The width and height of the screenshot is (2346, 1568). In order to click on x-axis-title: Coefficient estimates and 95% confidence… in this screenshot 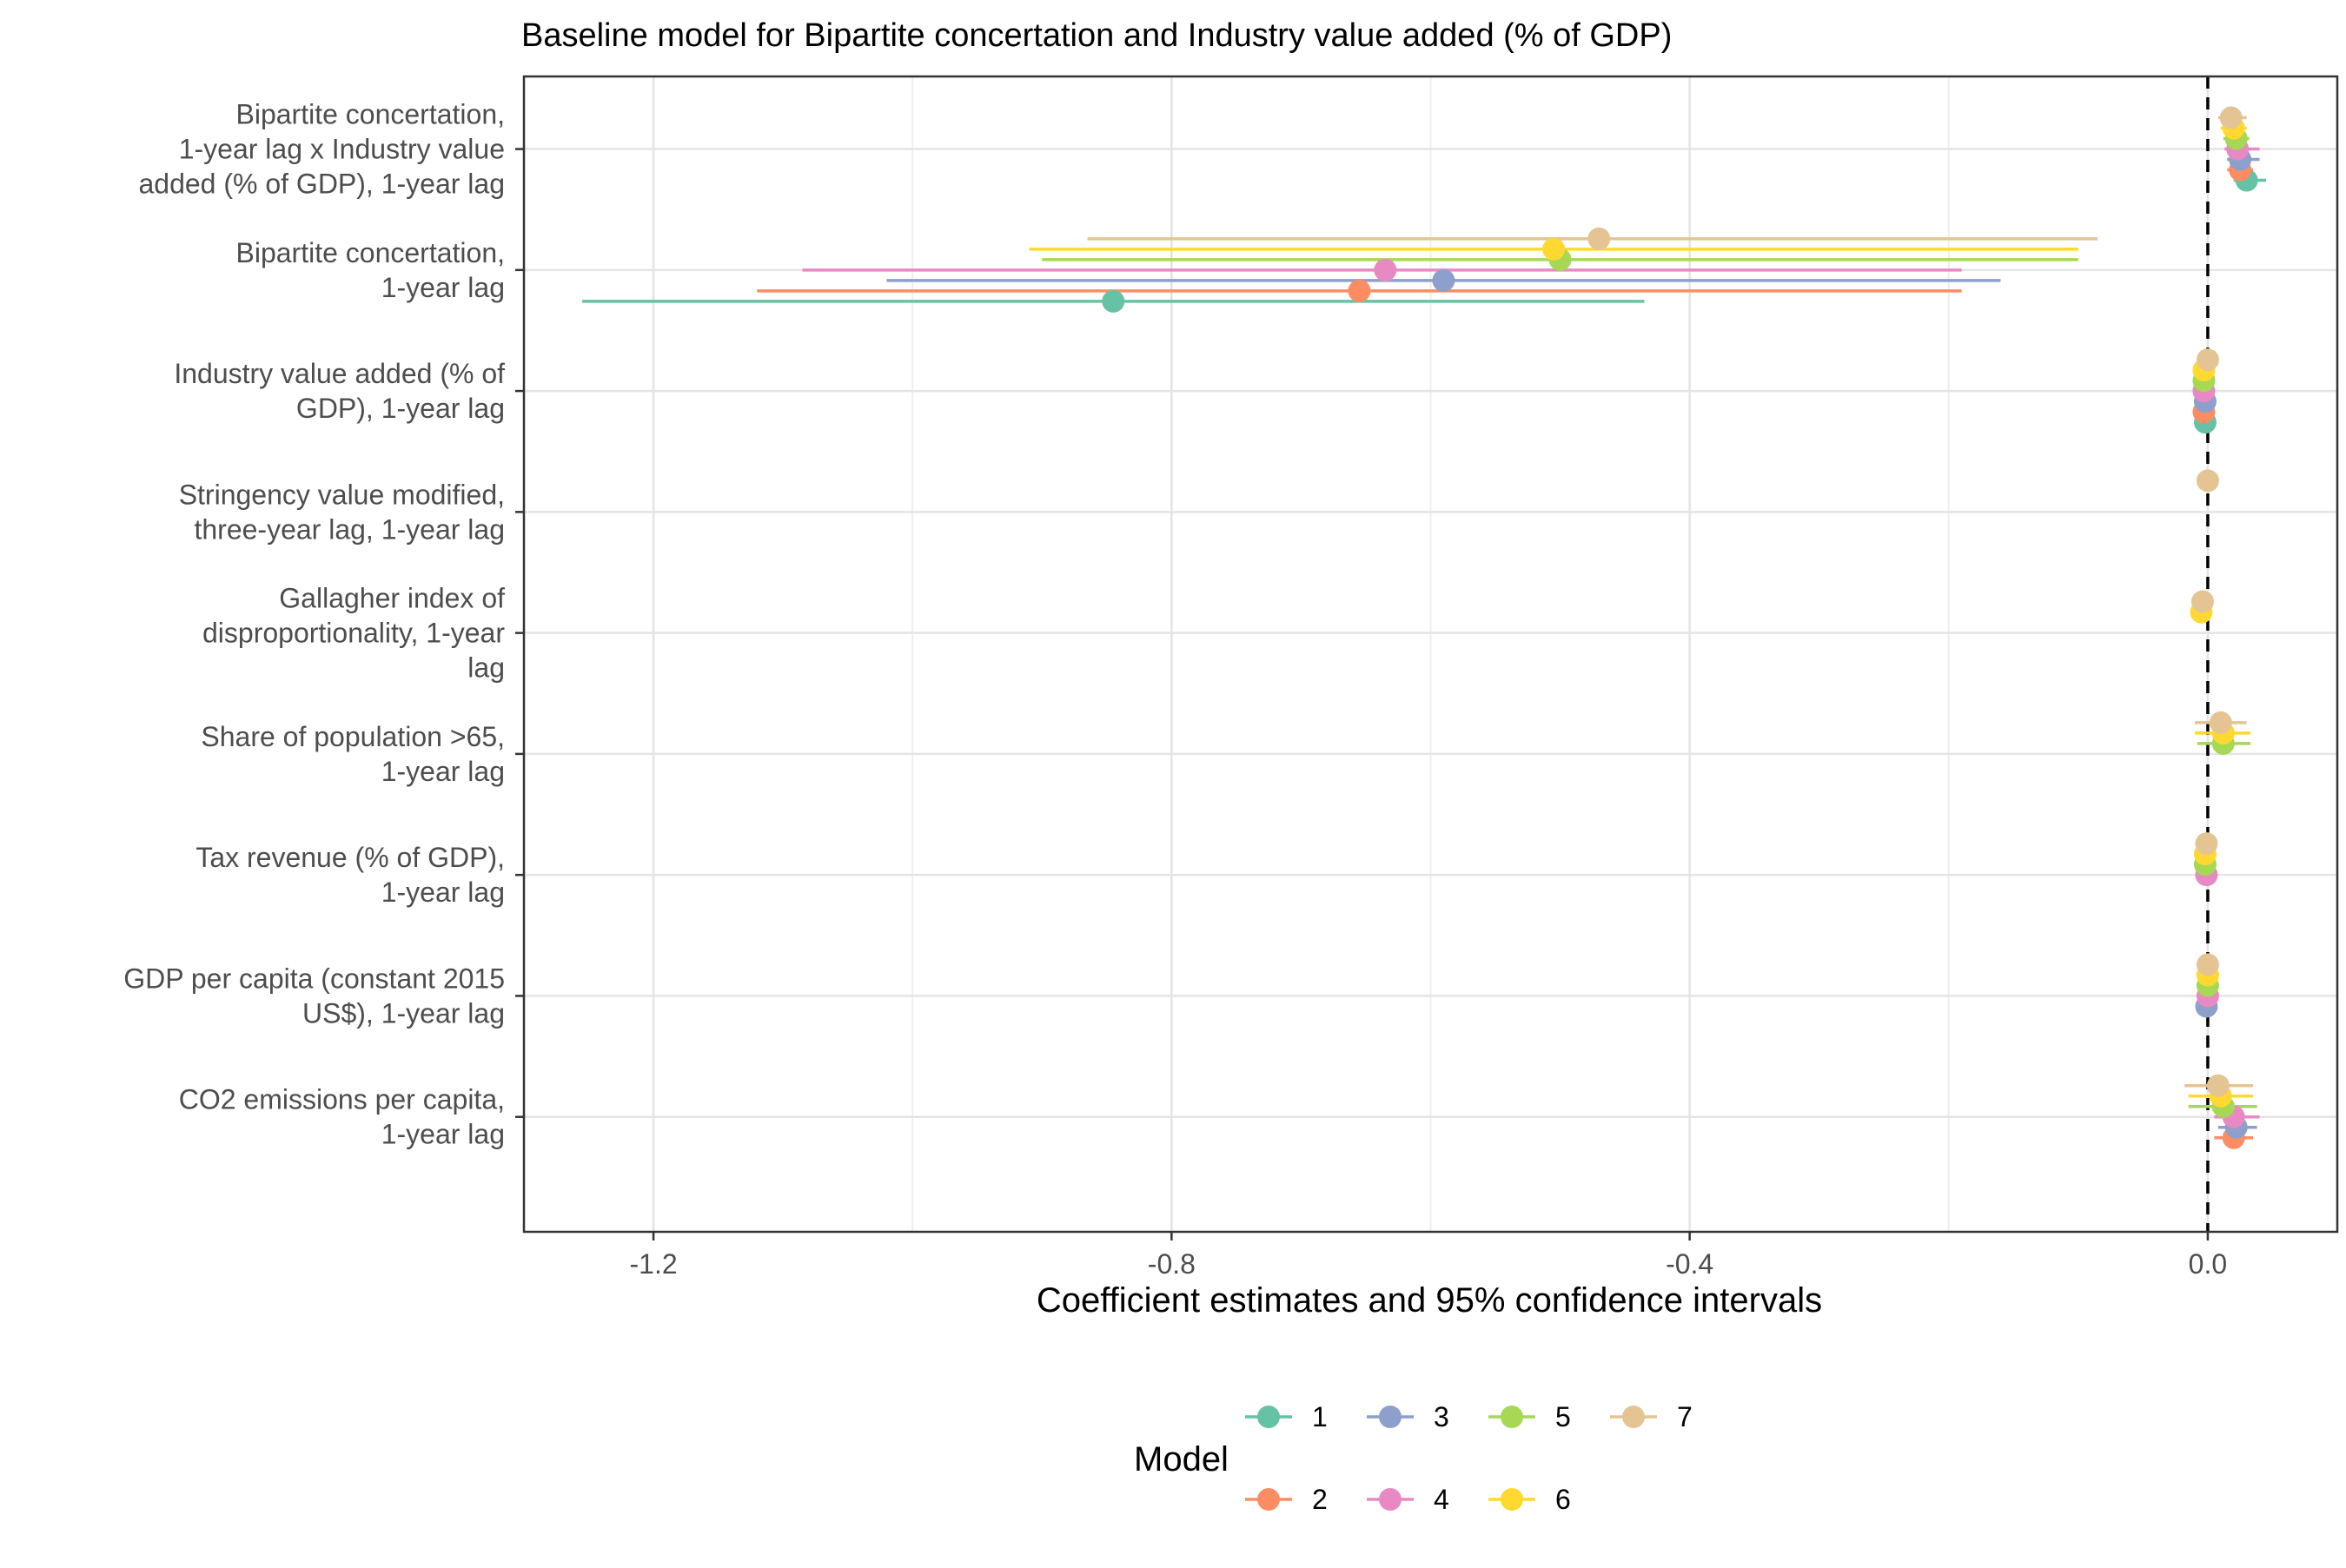, I will do `click(1429, 1300)`.